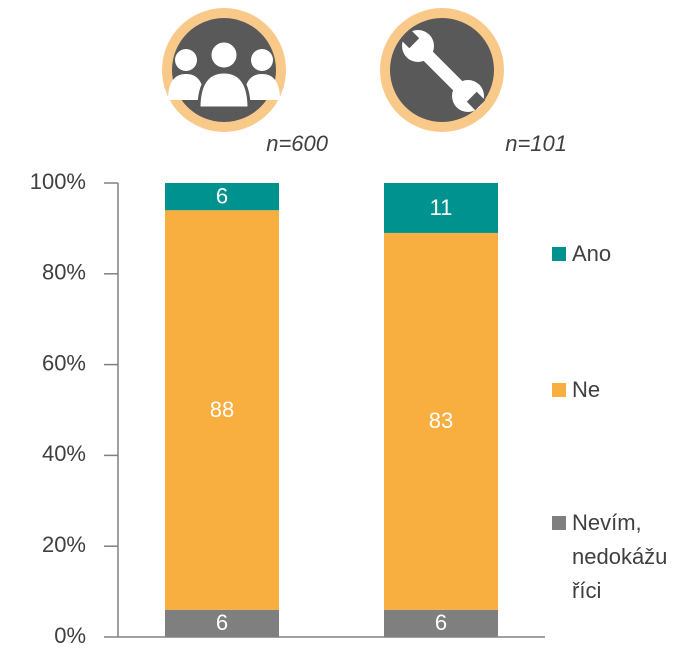 This screenshot has height=648, width=690. What do you see at coordinates (64, 453) in the screenshot?
I see `y-tick-label: 40%` at bounding box center [64, 453].